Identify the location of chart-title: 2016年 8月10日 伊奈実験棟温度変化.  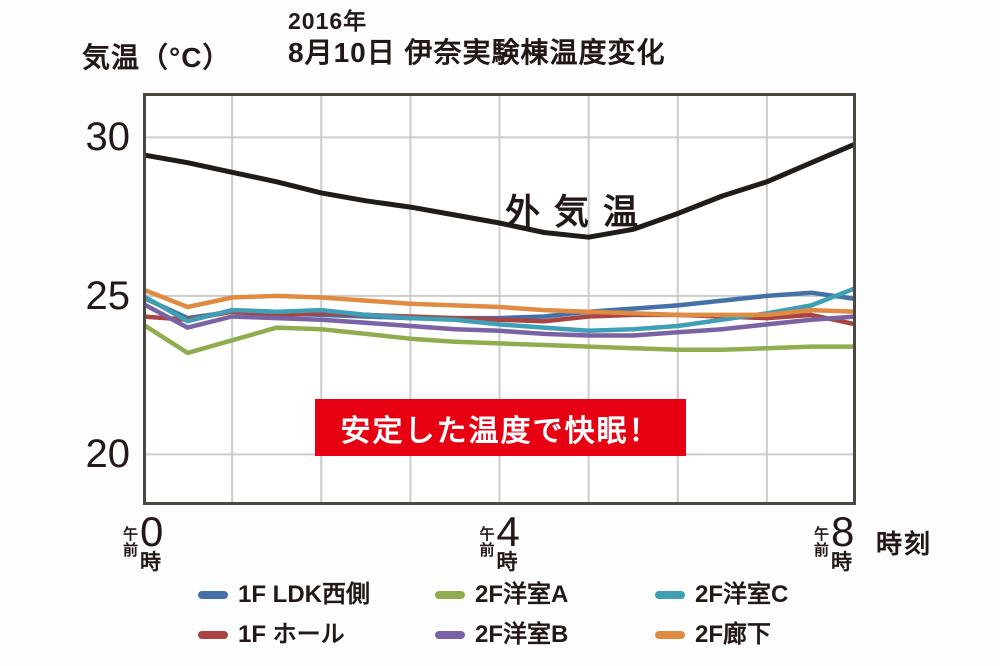
(477, 39).